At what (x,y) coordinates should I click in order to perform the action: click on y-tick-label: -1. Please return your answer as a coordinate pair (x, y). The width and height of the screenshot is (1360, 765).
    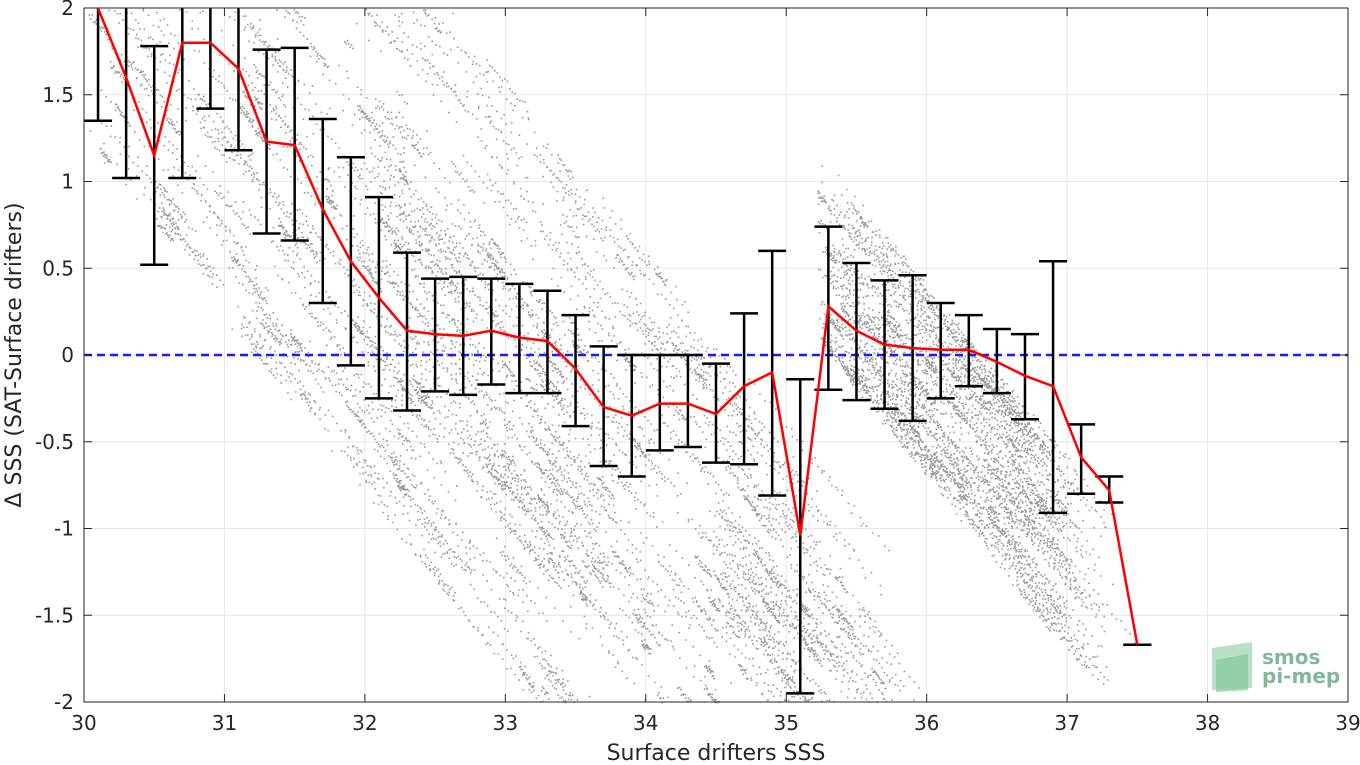
    Looking at the image, I should click on (64, 529).